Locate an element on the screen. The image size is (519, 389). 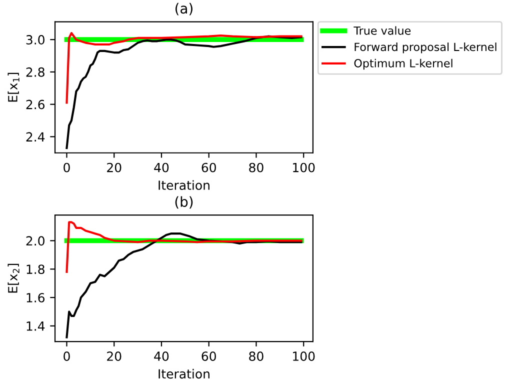
y-axis-title: E[x$_{1}$] is located at coordinates (14, 87).